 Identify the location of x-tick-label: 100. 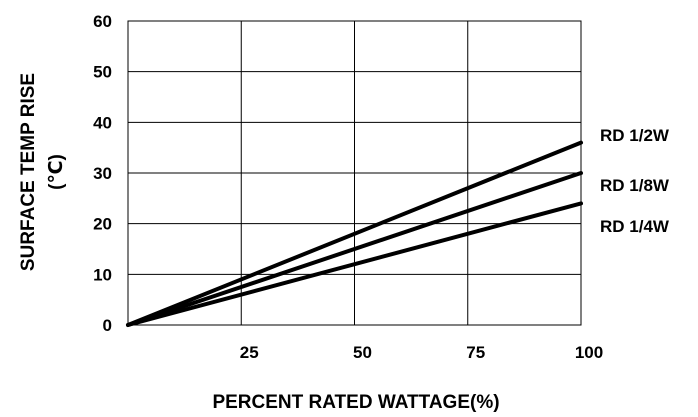
(589, 352).